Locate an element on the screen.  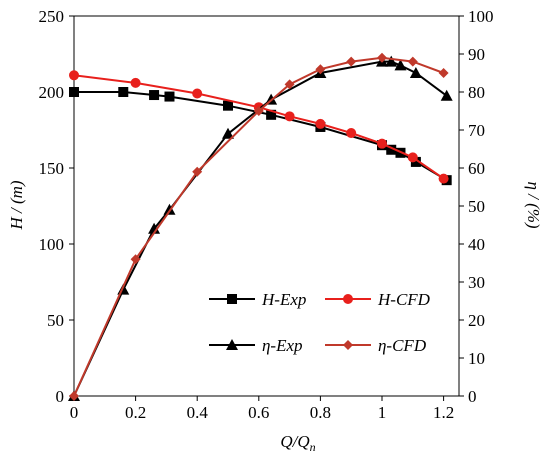
y-left-tick-label: 50 is located at coordinates (55, 320).